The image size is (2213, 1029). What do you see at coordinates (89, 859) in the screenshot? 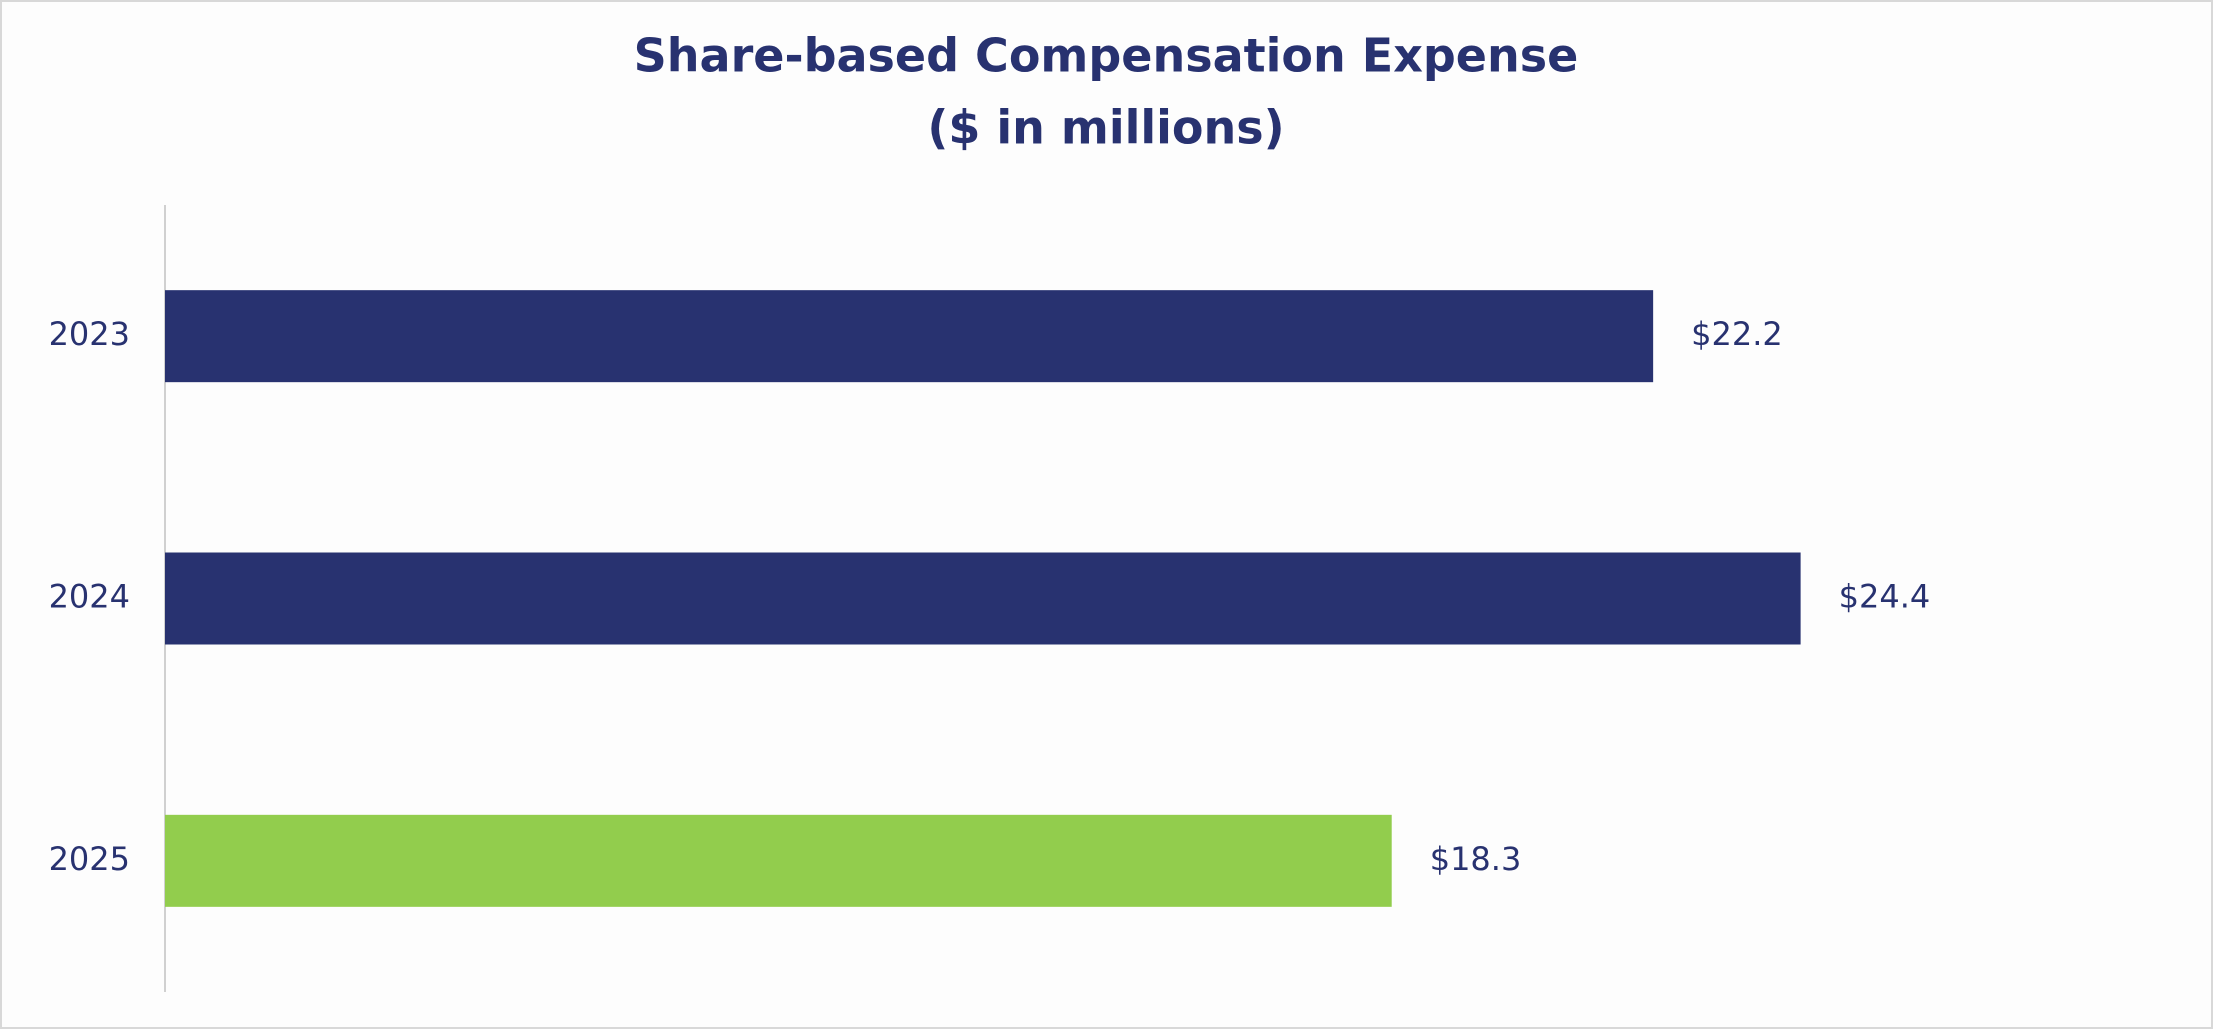
I see `y-tick-label: 2025` at bounding box center [89, 859].